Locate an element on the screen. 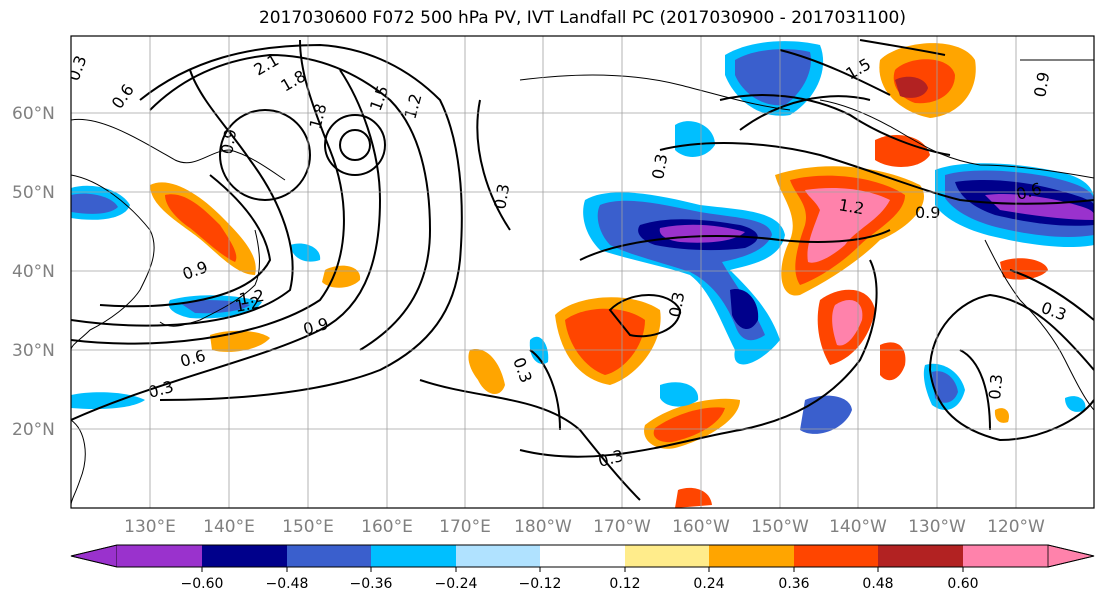  latitude-labels: 60°N 50°N 40°N 30°N 20°N is located at coordinates (33, 272).